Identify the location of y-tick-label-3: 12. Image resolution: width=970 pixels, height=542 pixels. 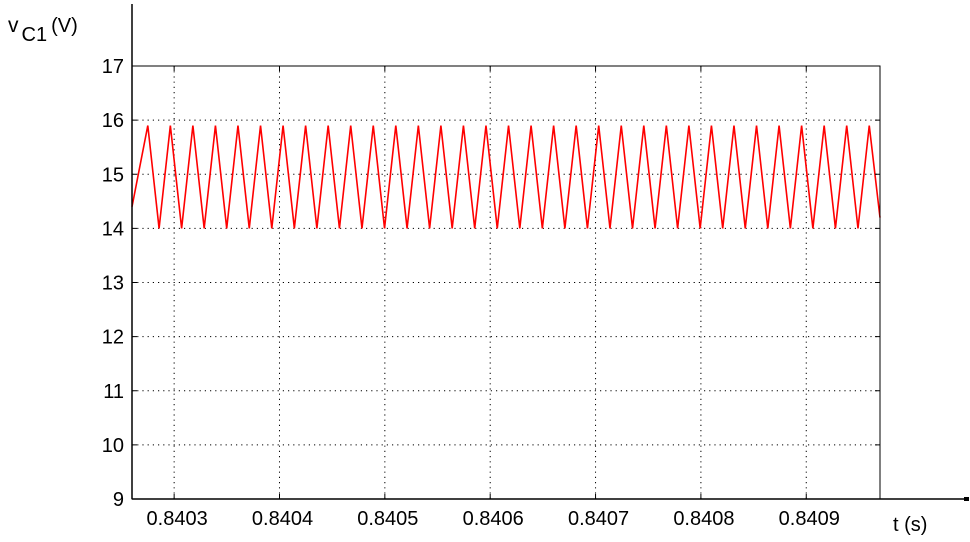
(113, 338).